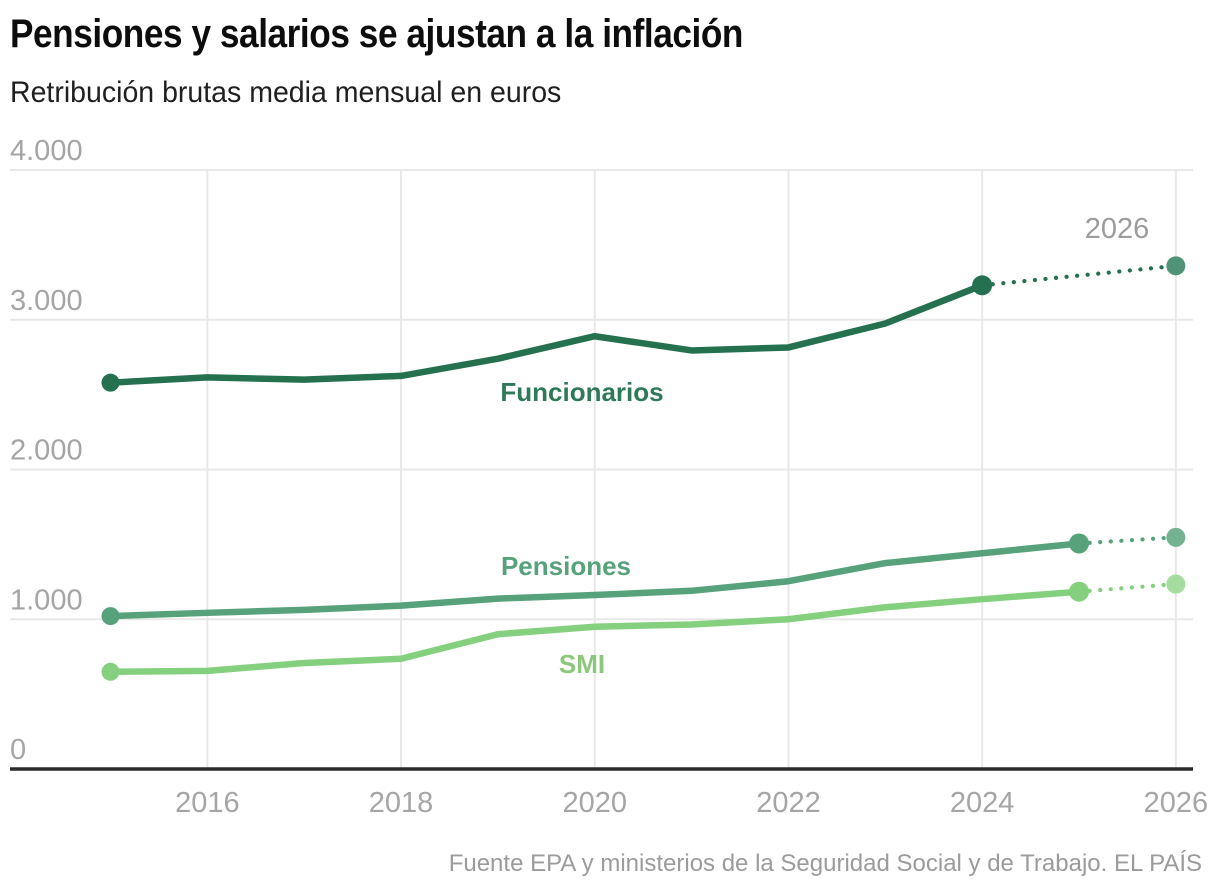 The image size is (1220, 896). I want to click on y-tick-label: 1.000, so click(46, 600).